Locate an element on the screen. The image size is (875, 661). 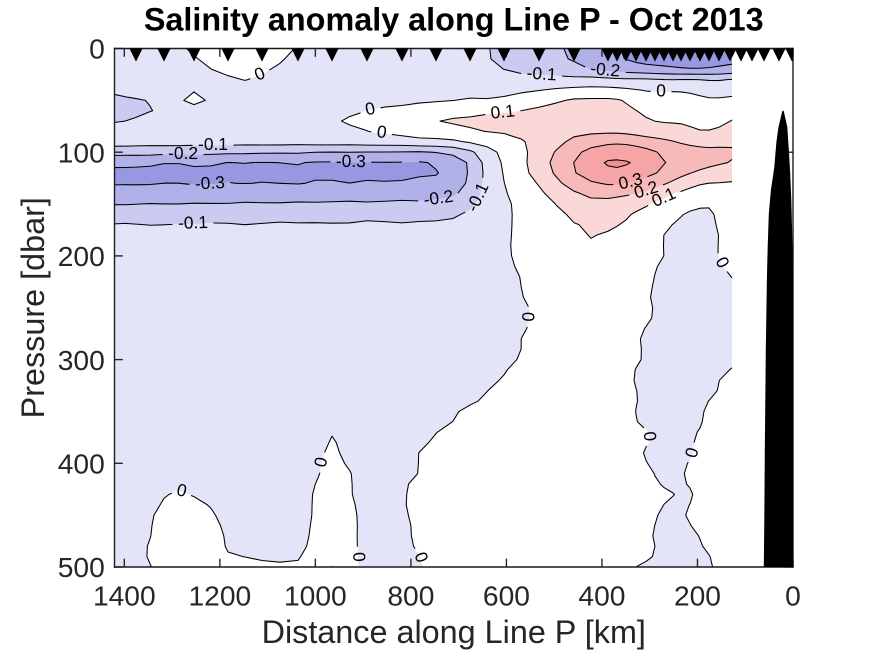
svg-text: Pressure [dbar] is located at coordinates (33, 307).